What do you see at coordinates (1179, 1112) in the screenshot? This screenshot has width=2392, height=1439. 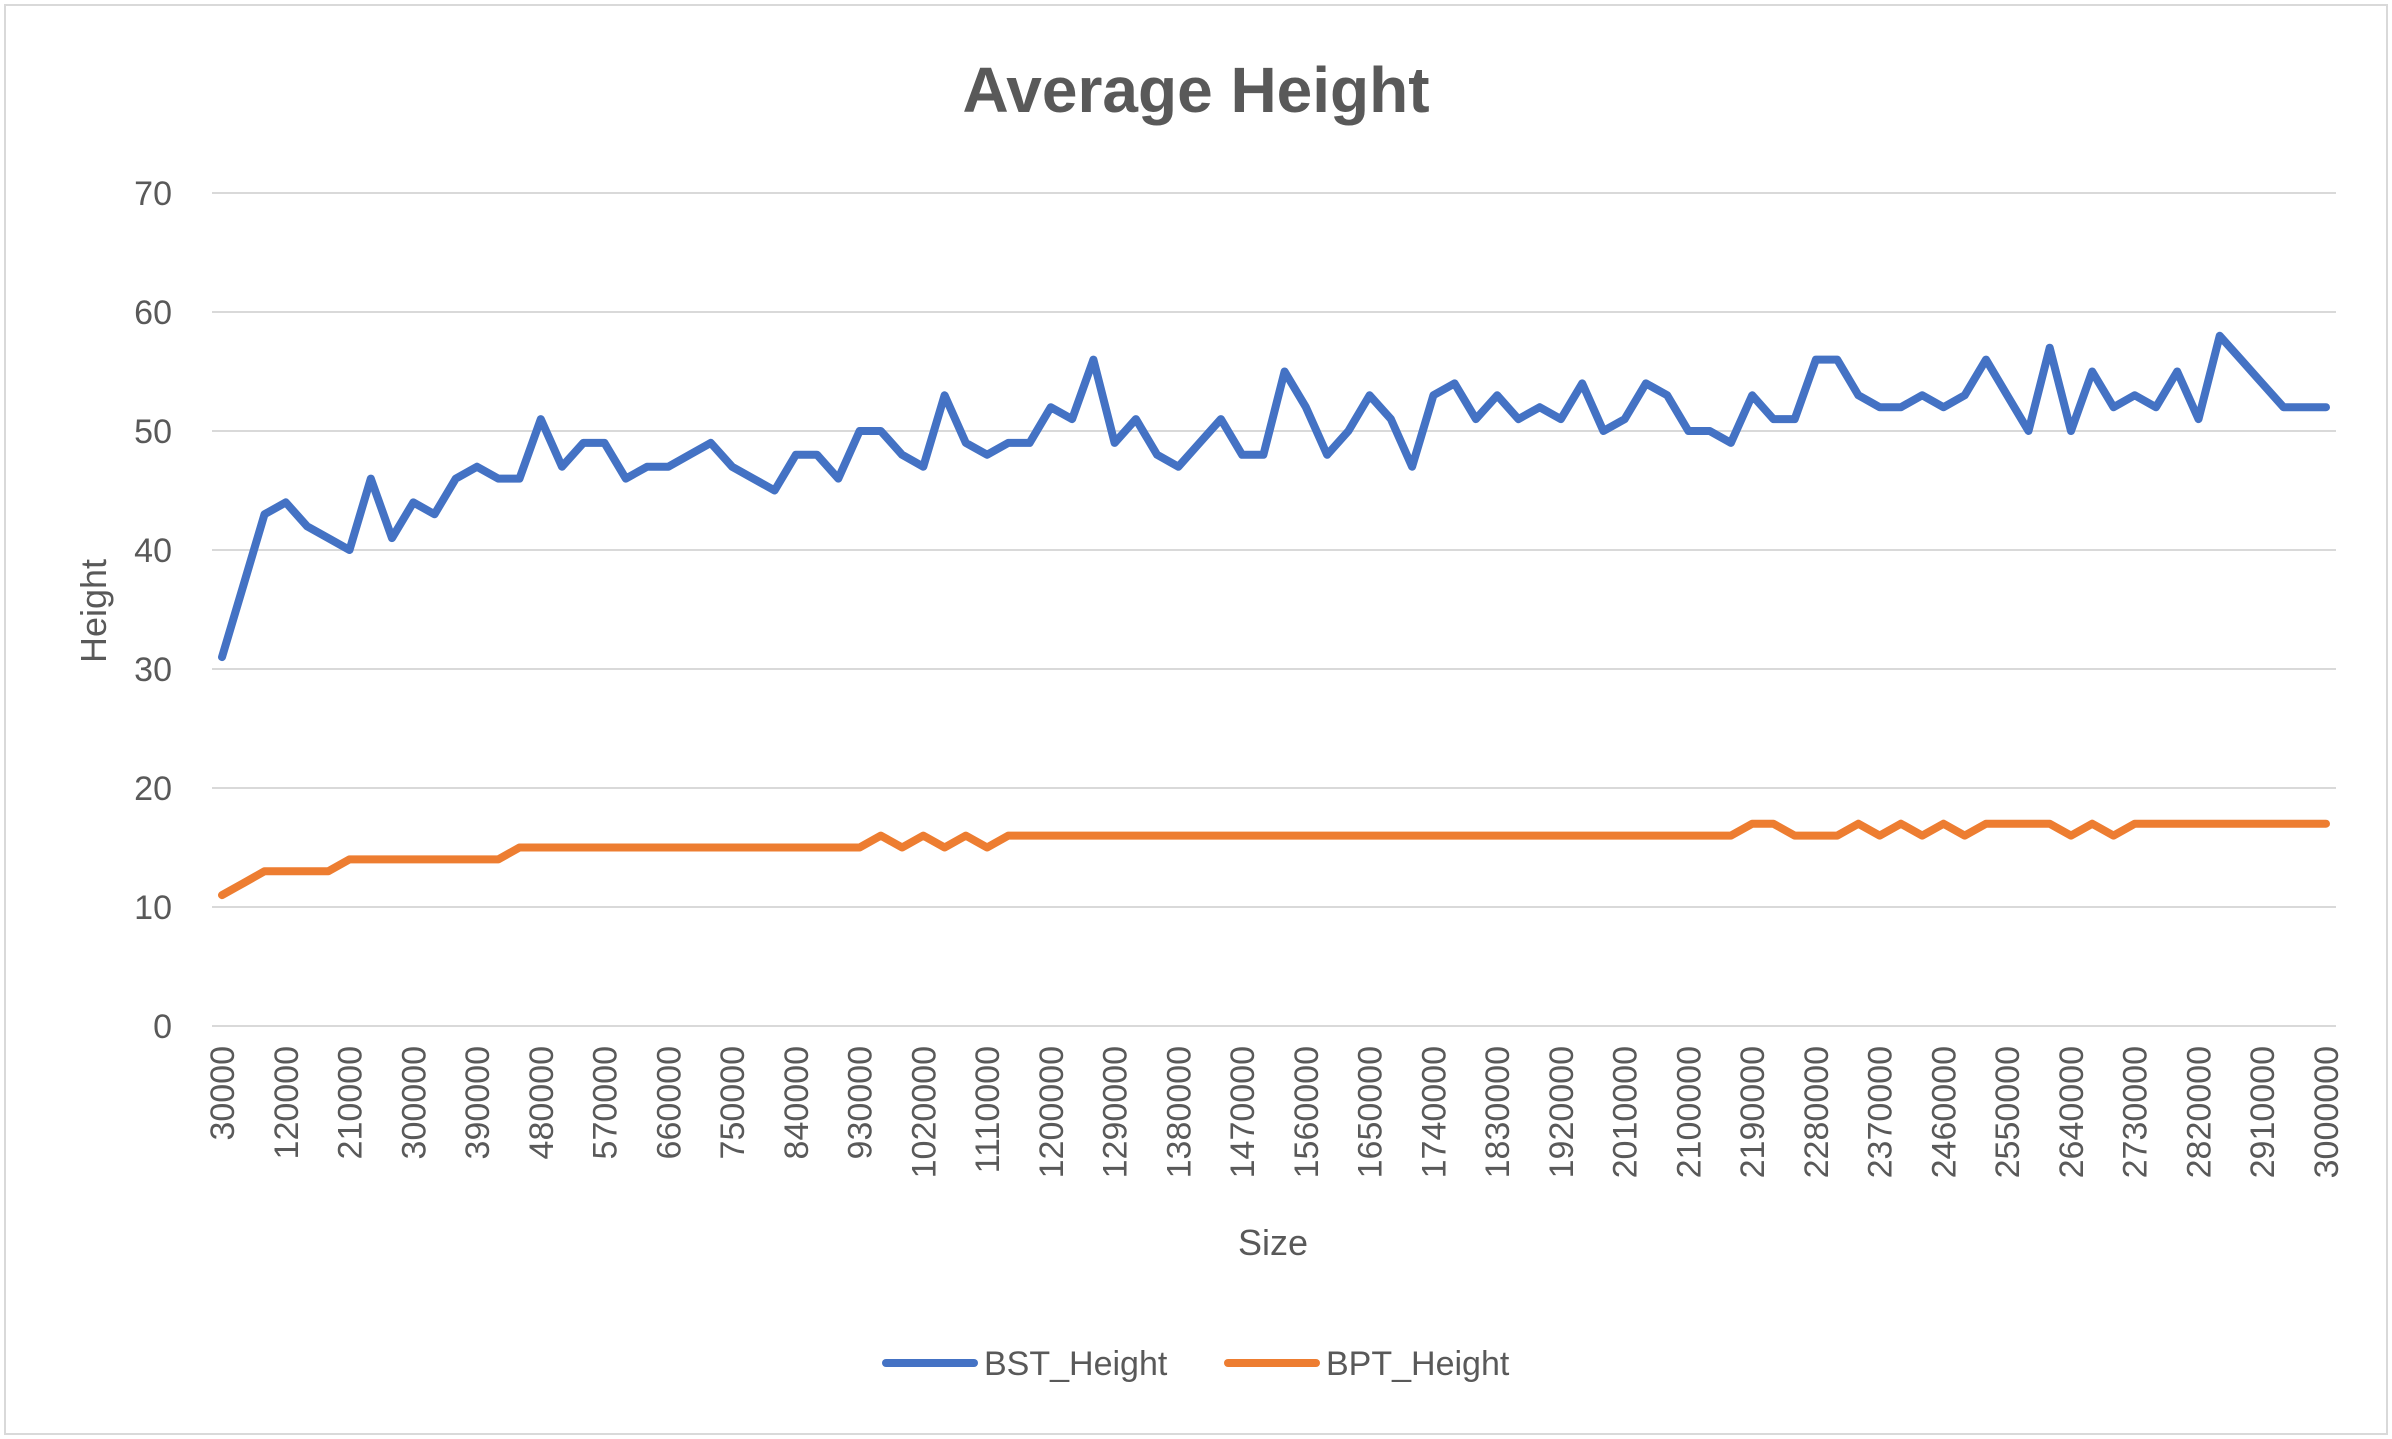 I see `x-tick-label: 1380000` at bounding box center [1179, 1112].